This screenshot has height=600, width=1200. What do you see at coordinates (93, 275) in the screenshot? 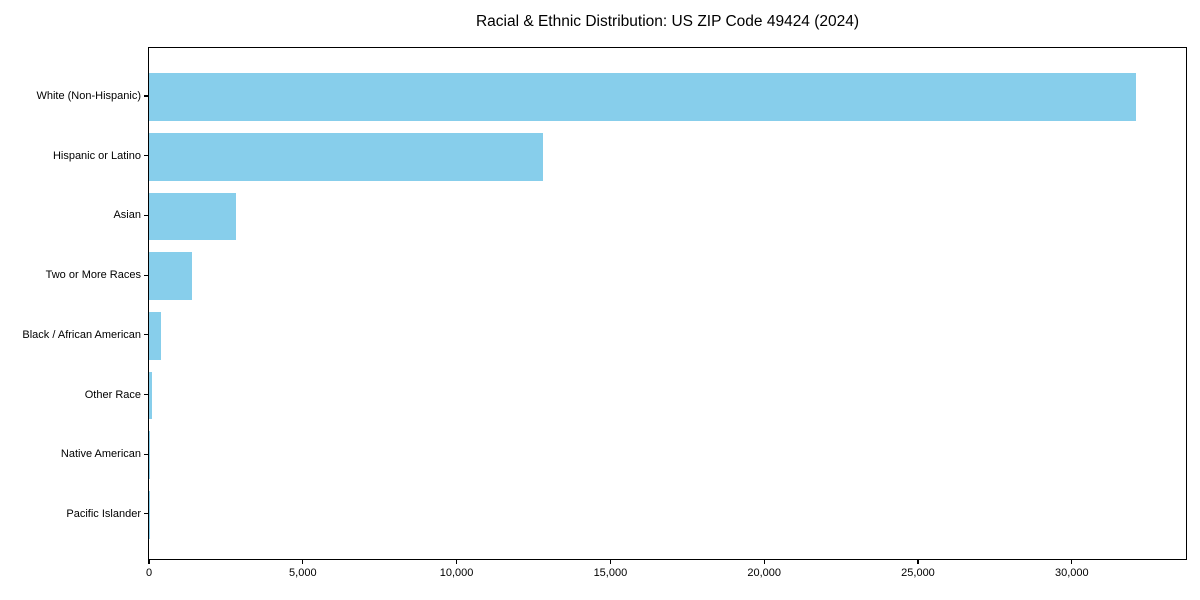
I see `y-tick-label: Two or More Races` at bounding box center [93, 275].